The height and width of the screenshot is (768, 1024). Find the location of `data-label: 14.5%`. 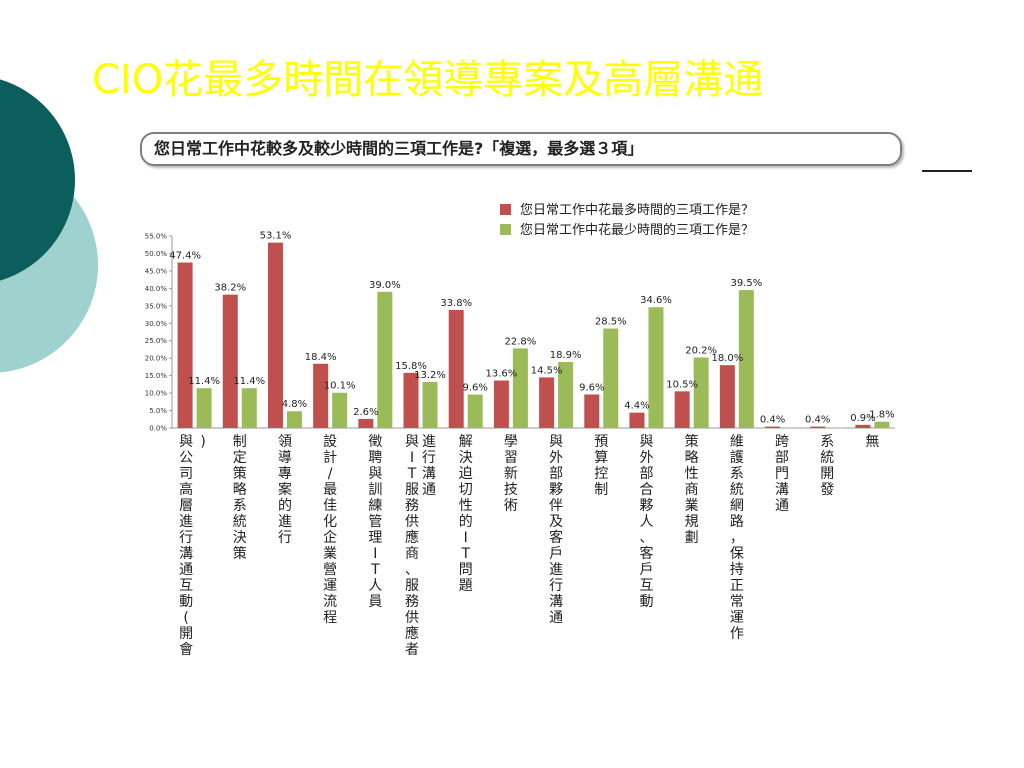

data-label: 14.5% is located at coordinates (547, 370).